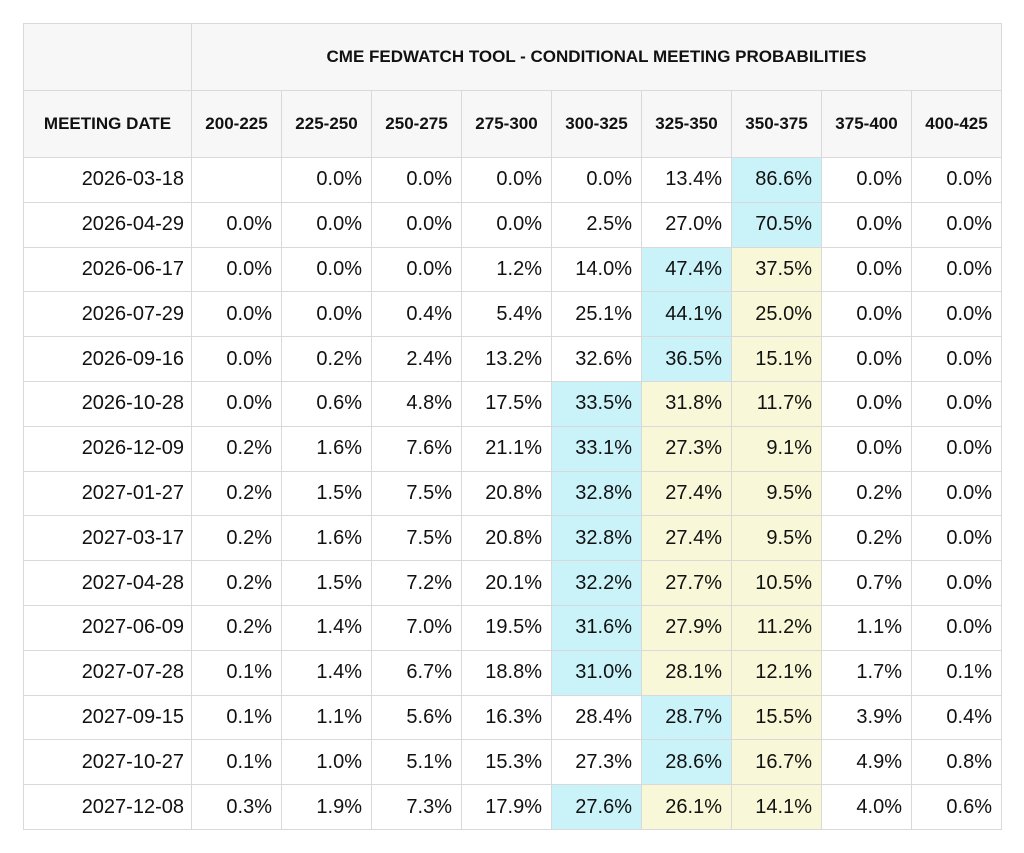 The height and width of the screenshot is (853, 1024). What do you see at coordinates (596, 314) in the screenshot?
I see `probability-cell: 25.1%` at bounding box center [596, 314].